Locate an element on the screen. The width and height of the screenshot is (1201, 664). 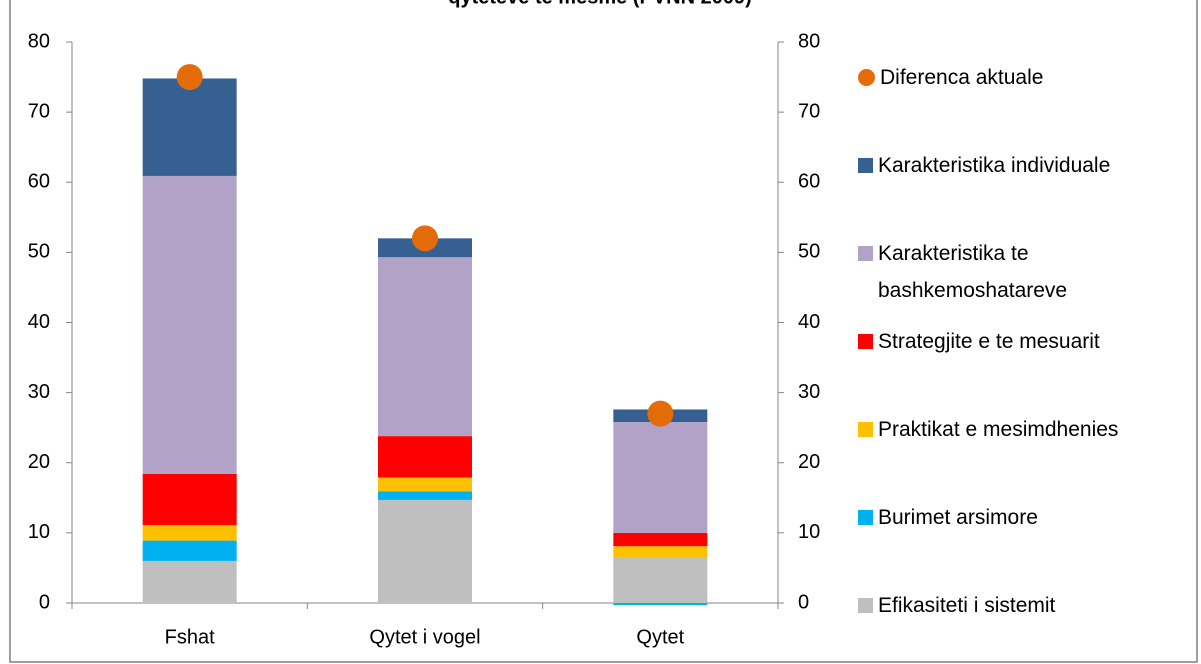
legend-label: Efikasiteti i sistemit is located at coordinates (967, 605).